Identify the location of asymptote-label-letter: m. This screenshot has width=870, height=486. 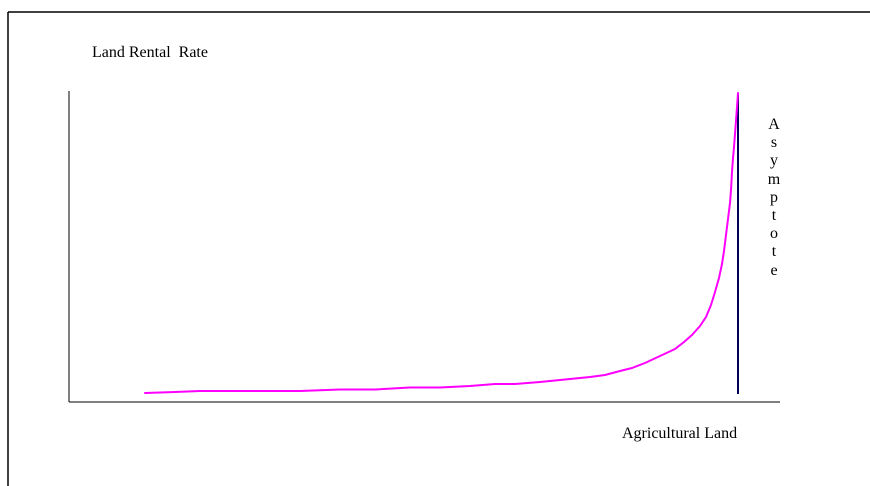
(774, 179).